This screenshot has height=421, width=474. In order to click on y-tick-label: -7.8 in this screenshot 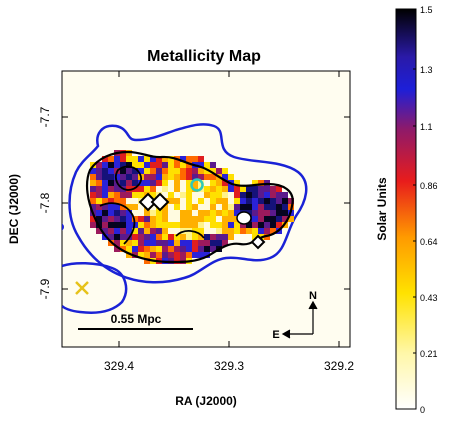, I will do `click(45, 202)`.